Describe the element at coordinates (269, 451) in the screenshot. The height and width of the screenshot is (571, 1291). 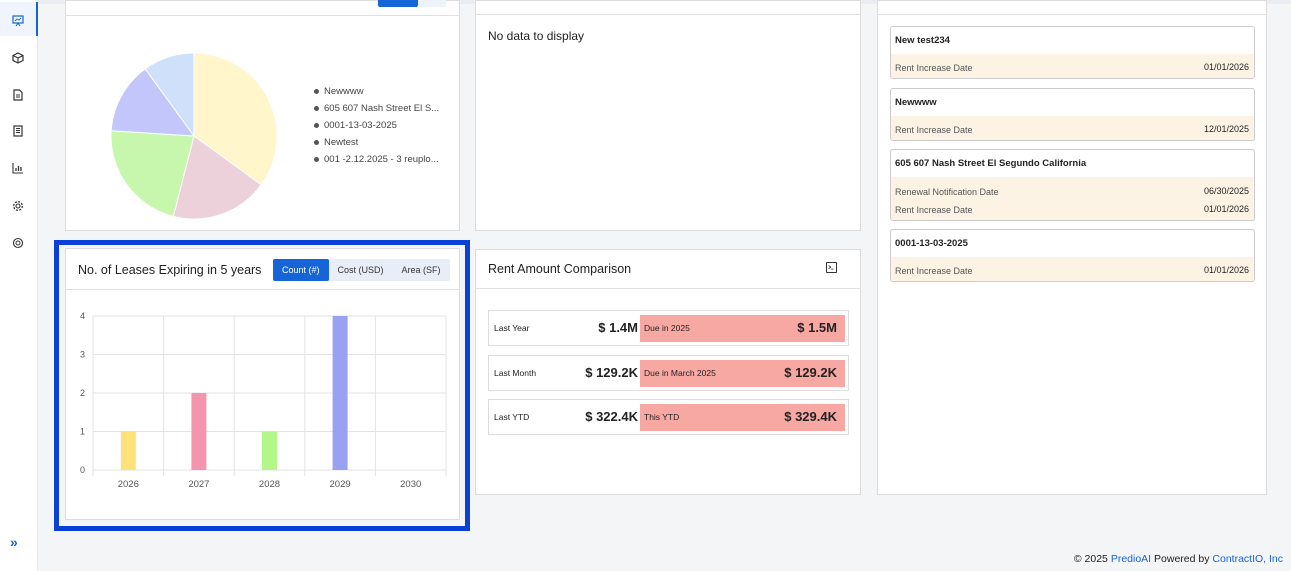
I see `bar-2028` at that location.